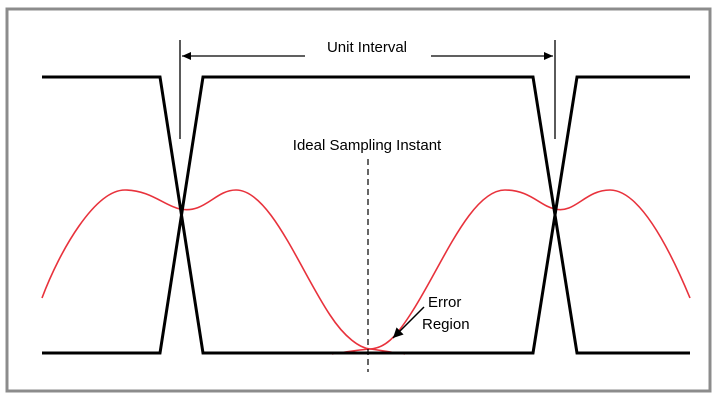  I want to click on error-region-label-line2: Region, so click(446, 324).